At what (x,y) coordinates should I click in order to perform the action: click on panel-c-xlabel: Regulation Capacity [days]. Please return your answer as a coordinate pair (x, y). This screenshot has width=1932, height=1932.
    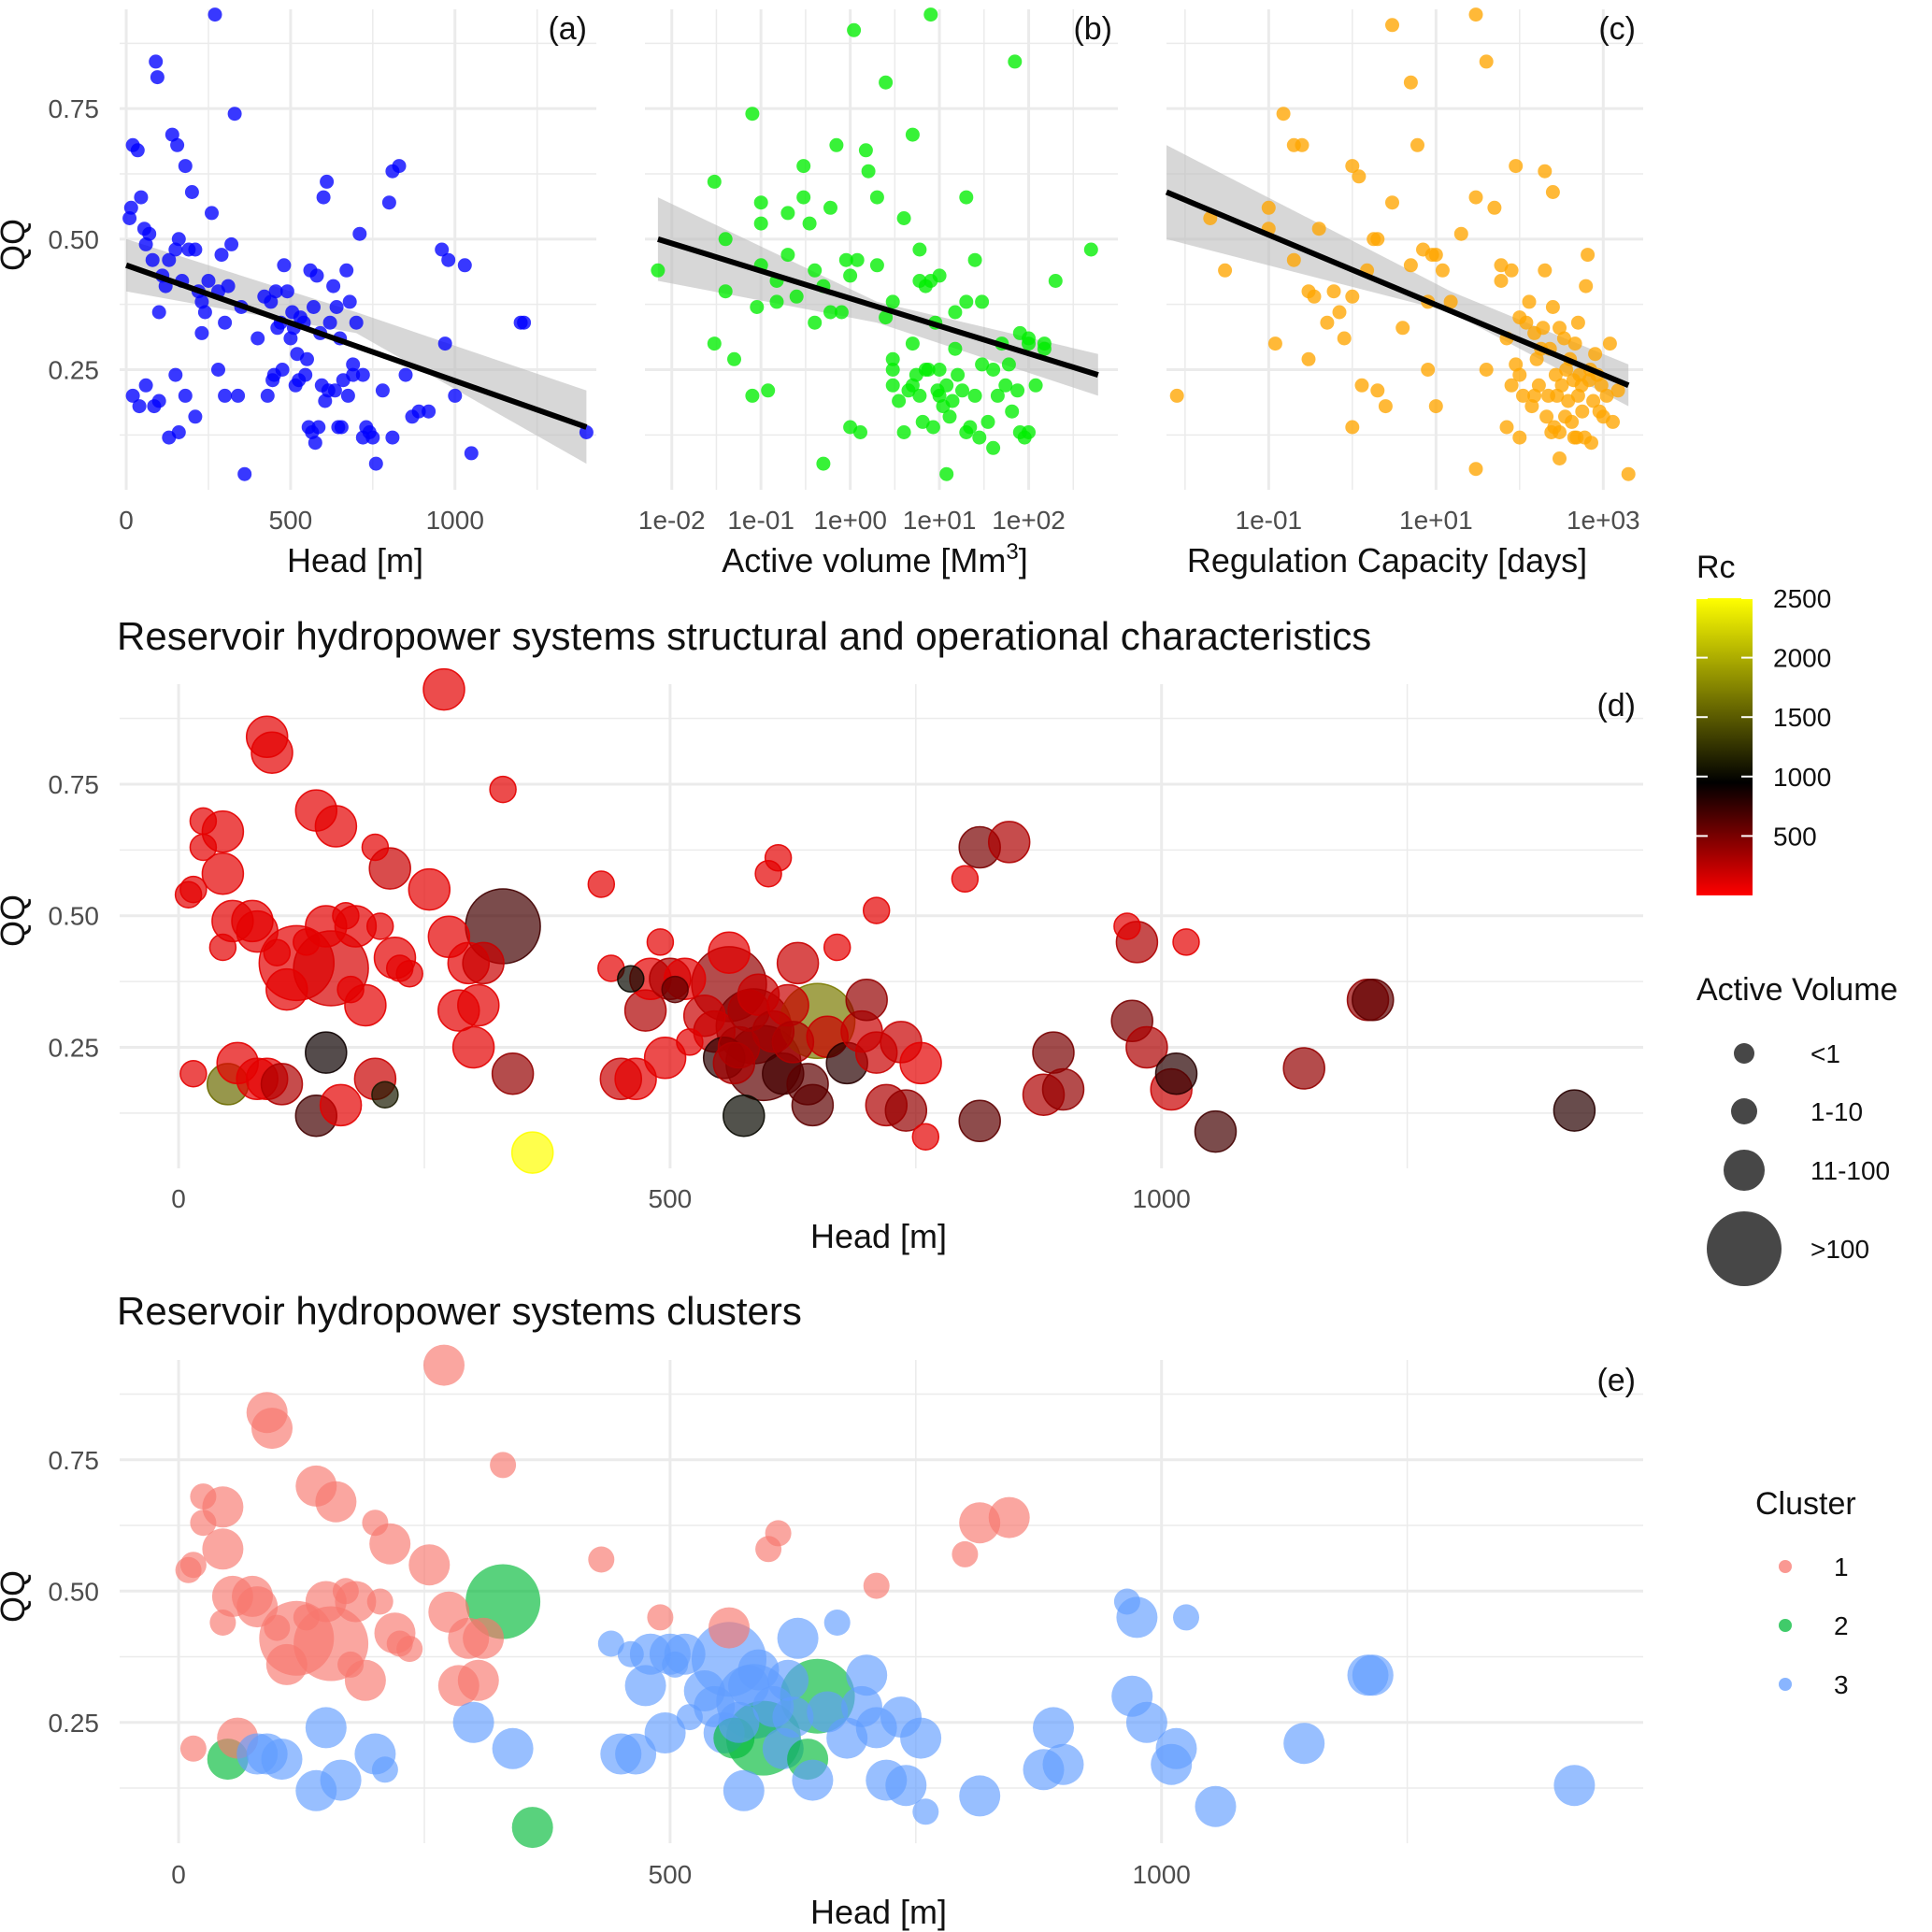
    Looking at the image, I should click on (1387, 560).